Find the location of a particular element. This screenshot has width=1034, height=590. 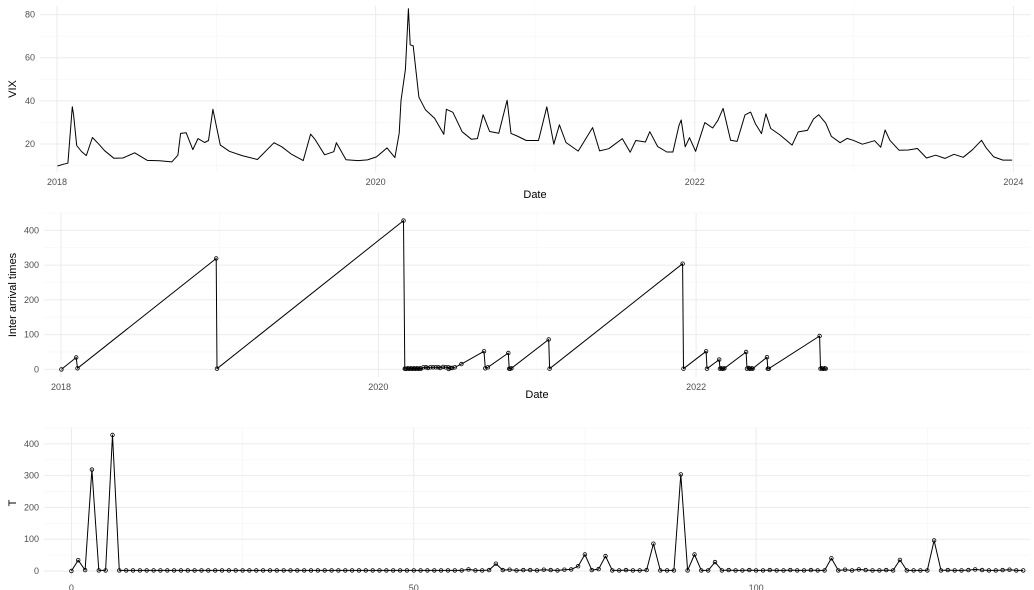

vix-y-tick-label: 80 is located at coordinates (30, 15).